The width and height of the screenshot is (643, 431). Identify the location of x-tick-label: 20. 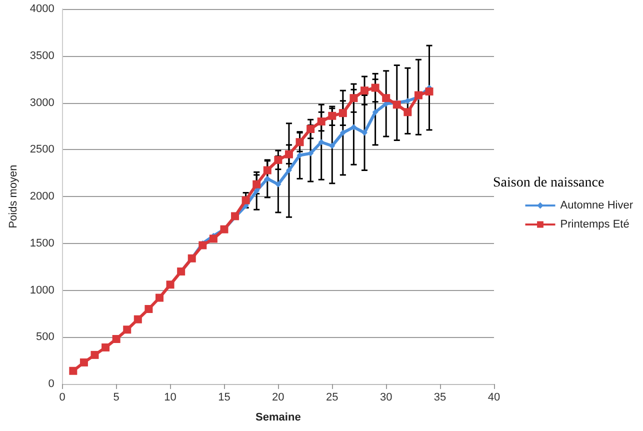
(278, 398).